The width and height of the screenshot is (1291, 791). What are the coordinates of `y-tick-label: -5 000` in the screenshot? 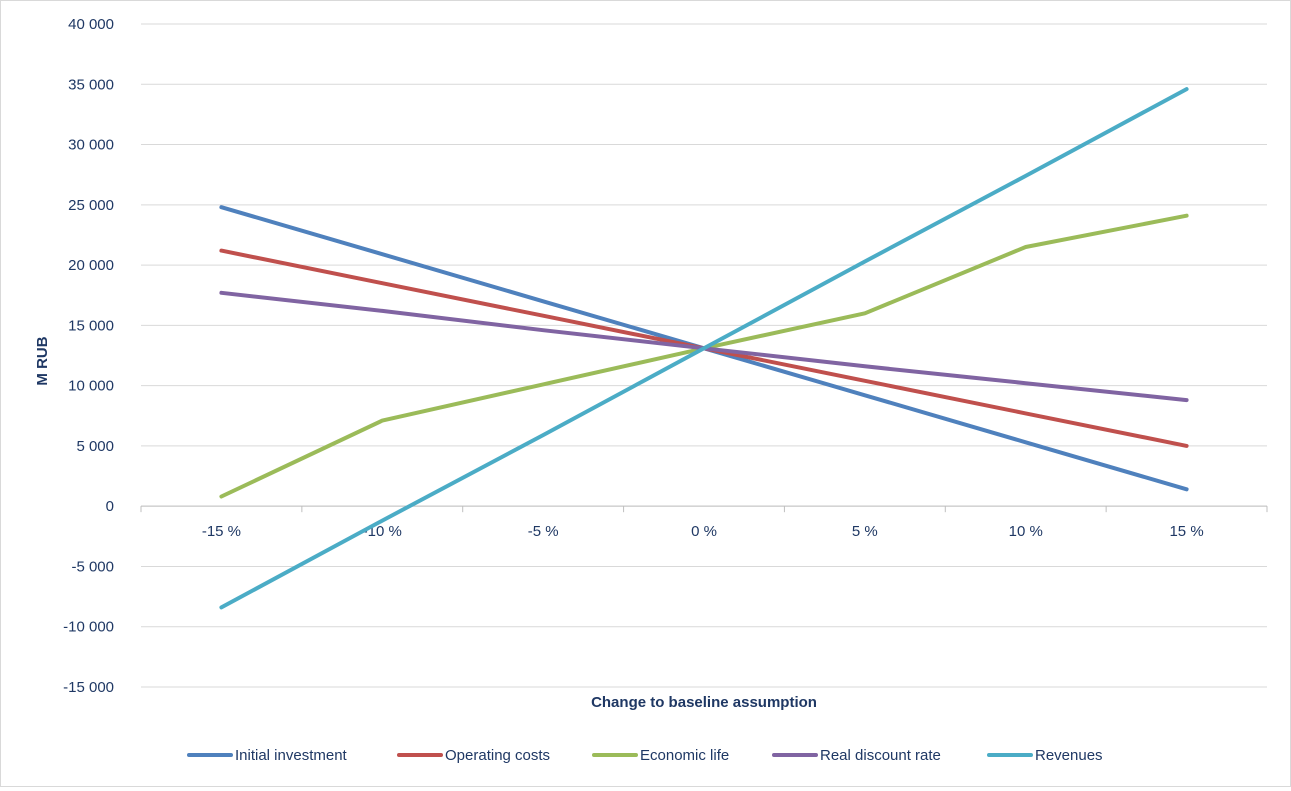 It's located at (92, 566).